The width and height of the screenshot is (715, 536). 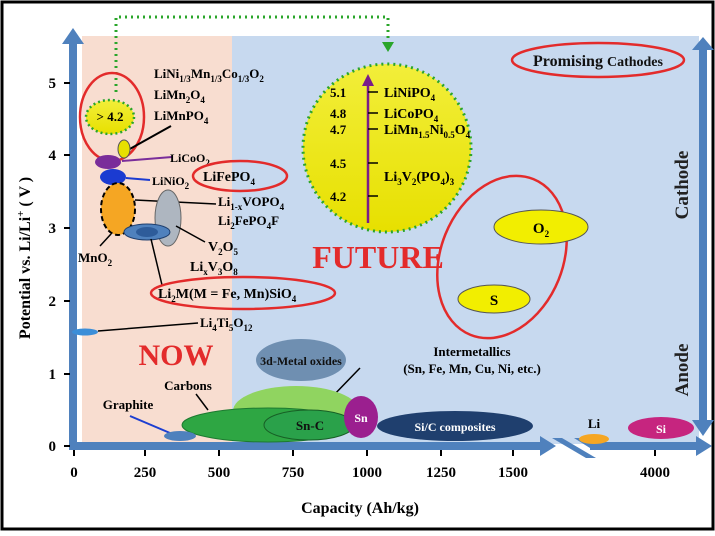 What do you see at coordinates (147, 159) in the screenshot?
I see `licoo2-pointer` at bounding box center [147, 159].